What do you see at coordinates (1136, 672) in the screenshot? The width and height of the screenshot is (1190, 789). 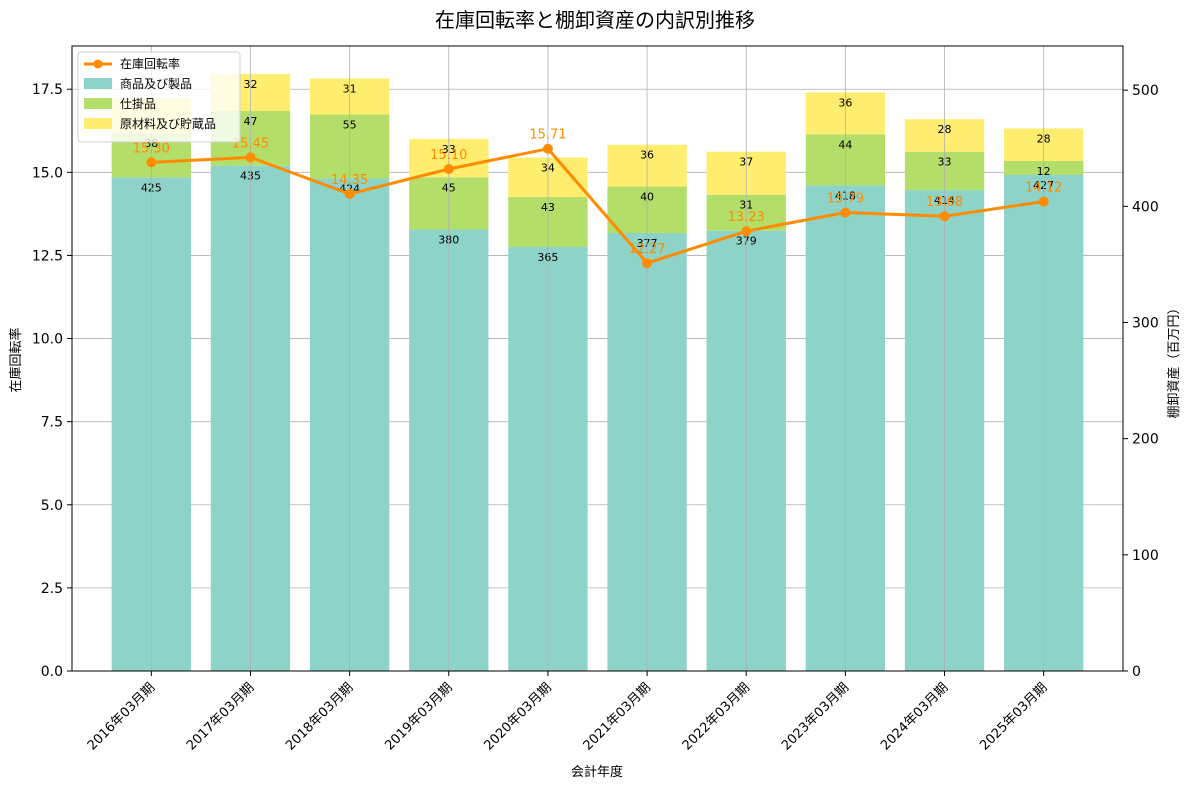 I see `y-right-tick-label: 0` at bounding box center [1136, 672].